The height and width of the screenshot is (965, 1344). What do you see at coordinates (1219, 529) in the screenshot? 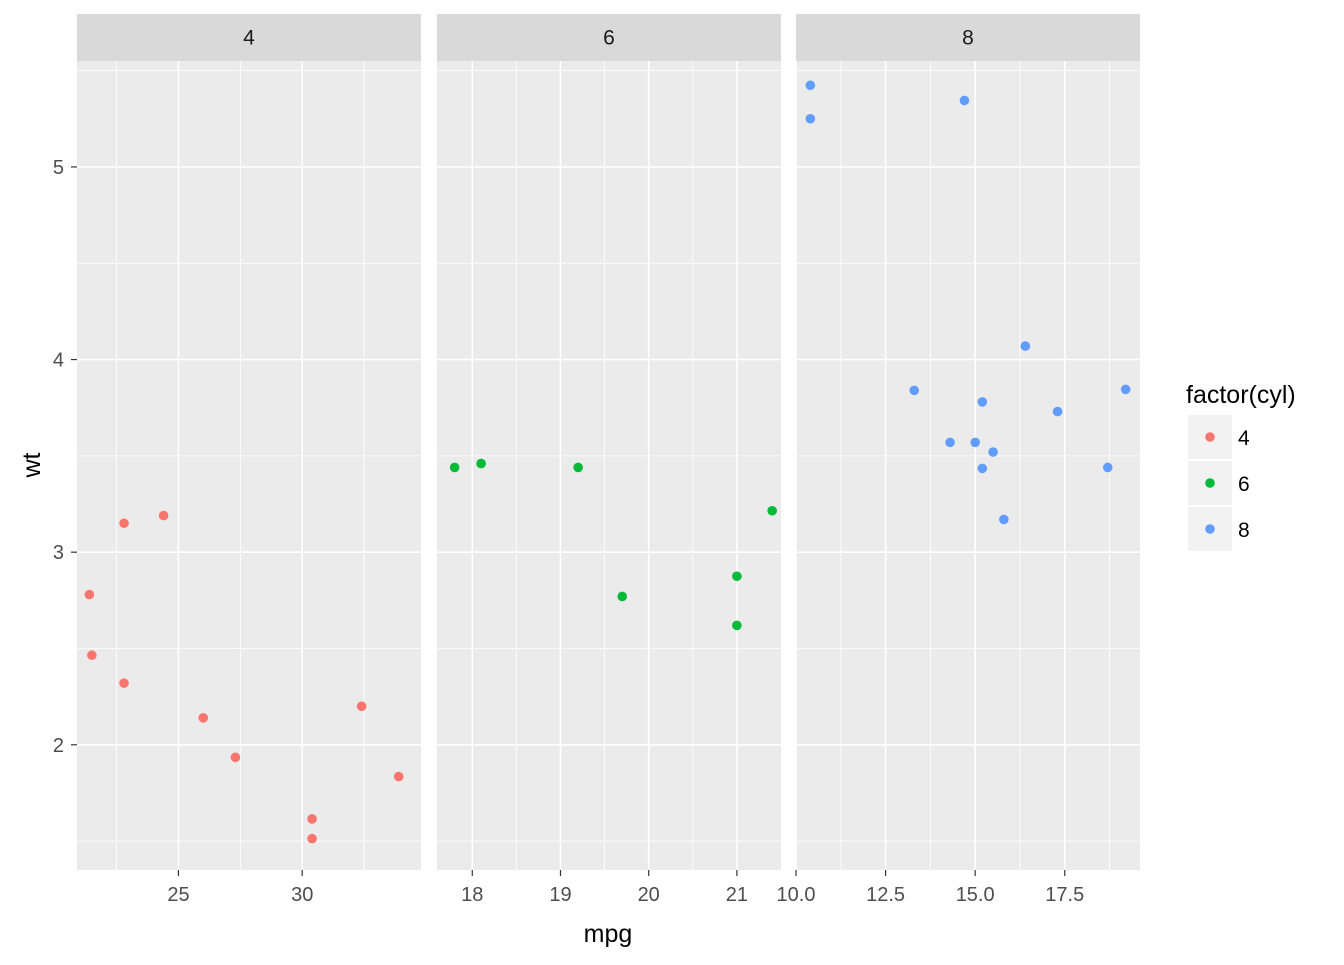
I see `legend-item-8: 8` at bounding box center [1219, 529].